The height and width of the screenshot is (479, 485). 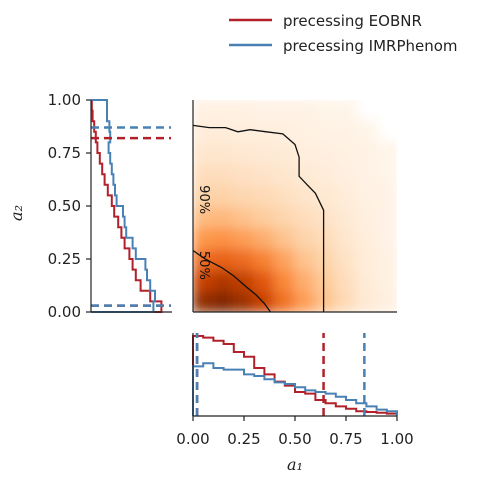 I want to click on a1-histograms, so click(x=295, y=375).